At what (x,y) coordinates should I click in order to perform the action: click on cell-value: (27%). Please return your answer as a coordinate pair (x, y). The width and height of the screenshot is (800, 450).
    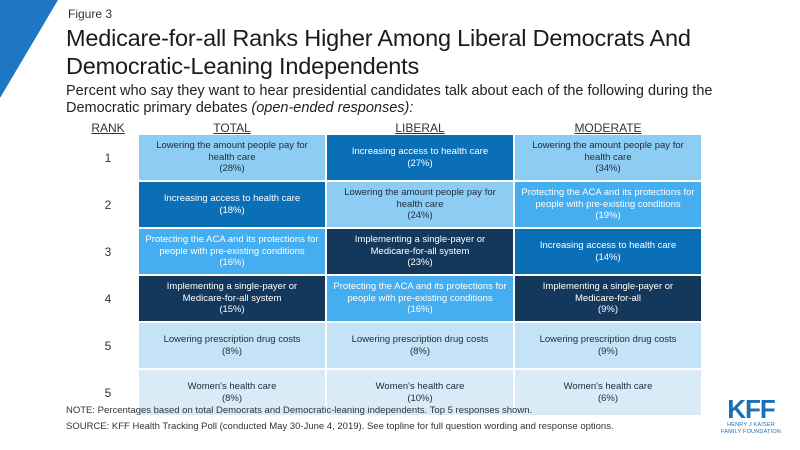
    Looking at the image, I should click on (420, 163).